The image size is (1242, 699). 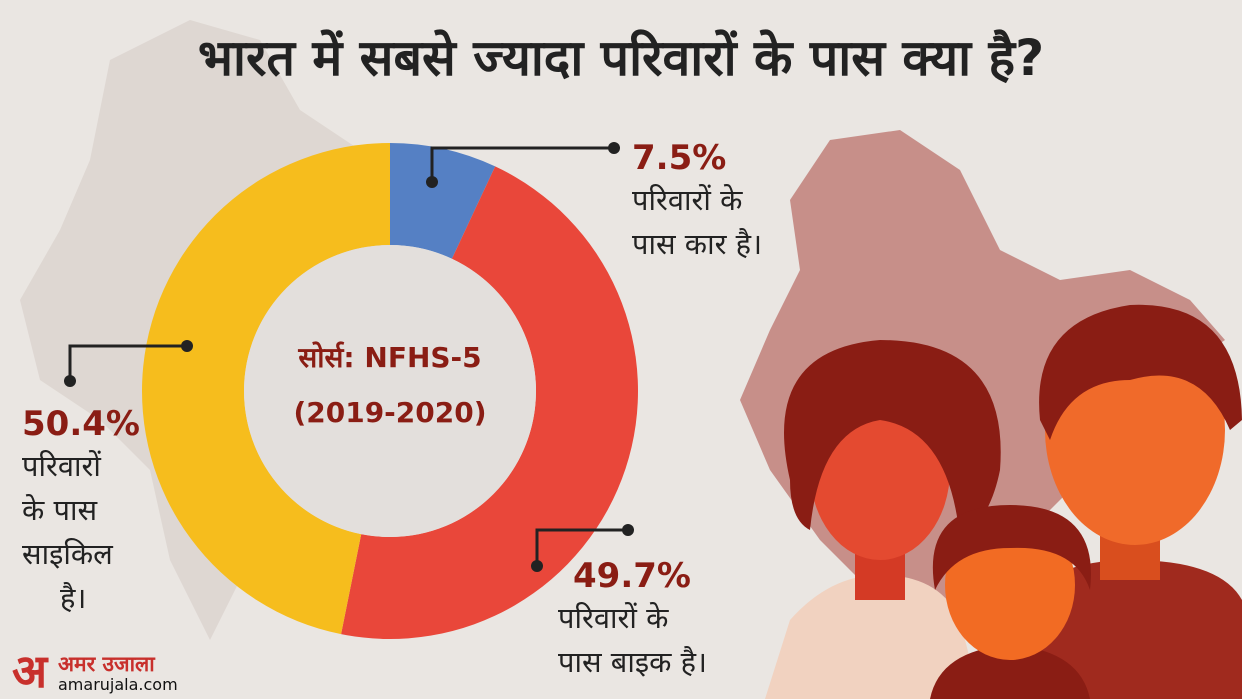 What do you see at coordinates (697, 244) in the screenshot?
I see `car-desc-line2: पास कार है।` at bounding box center [697, 244].